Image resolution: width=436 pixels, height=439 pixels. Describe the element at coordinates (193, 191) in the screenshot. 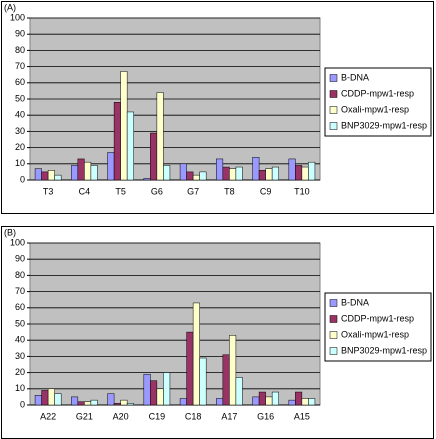

I see `x-tick-label: G7` at that location.